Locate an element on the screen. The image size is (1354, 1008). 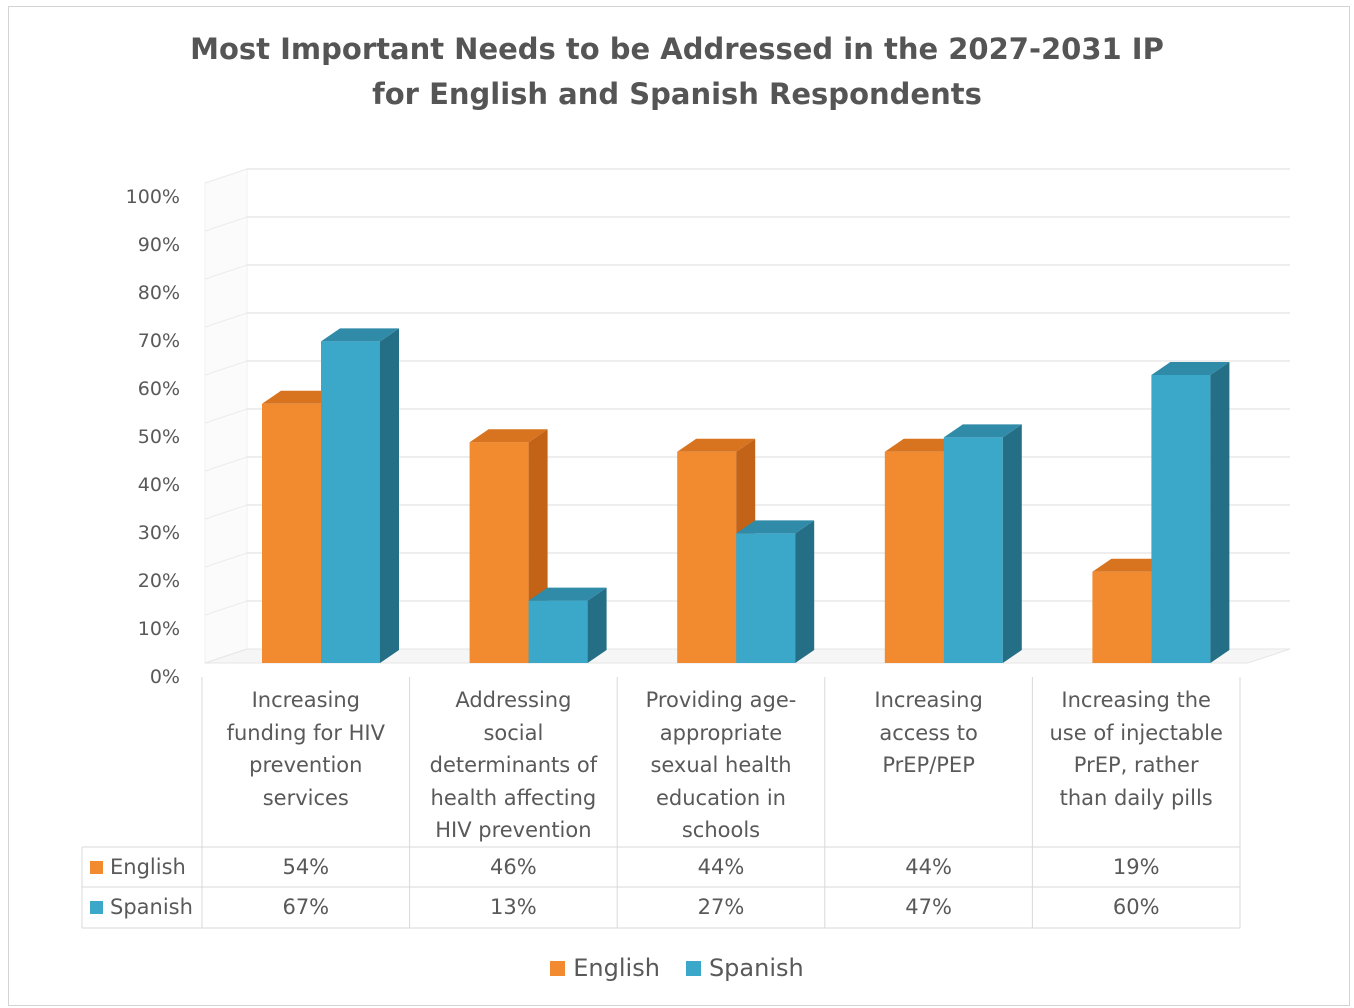
category-label-line: health affecting is located at coordinates (513, 797).